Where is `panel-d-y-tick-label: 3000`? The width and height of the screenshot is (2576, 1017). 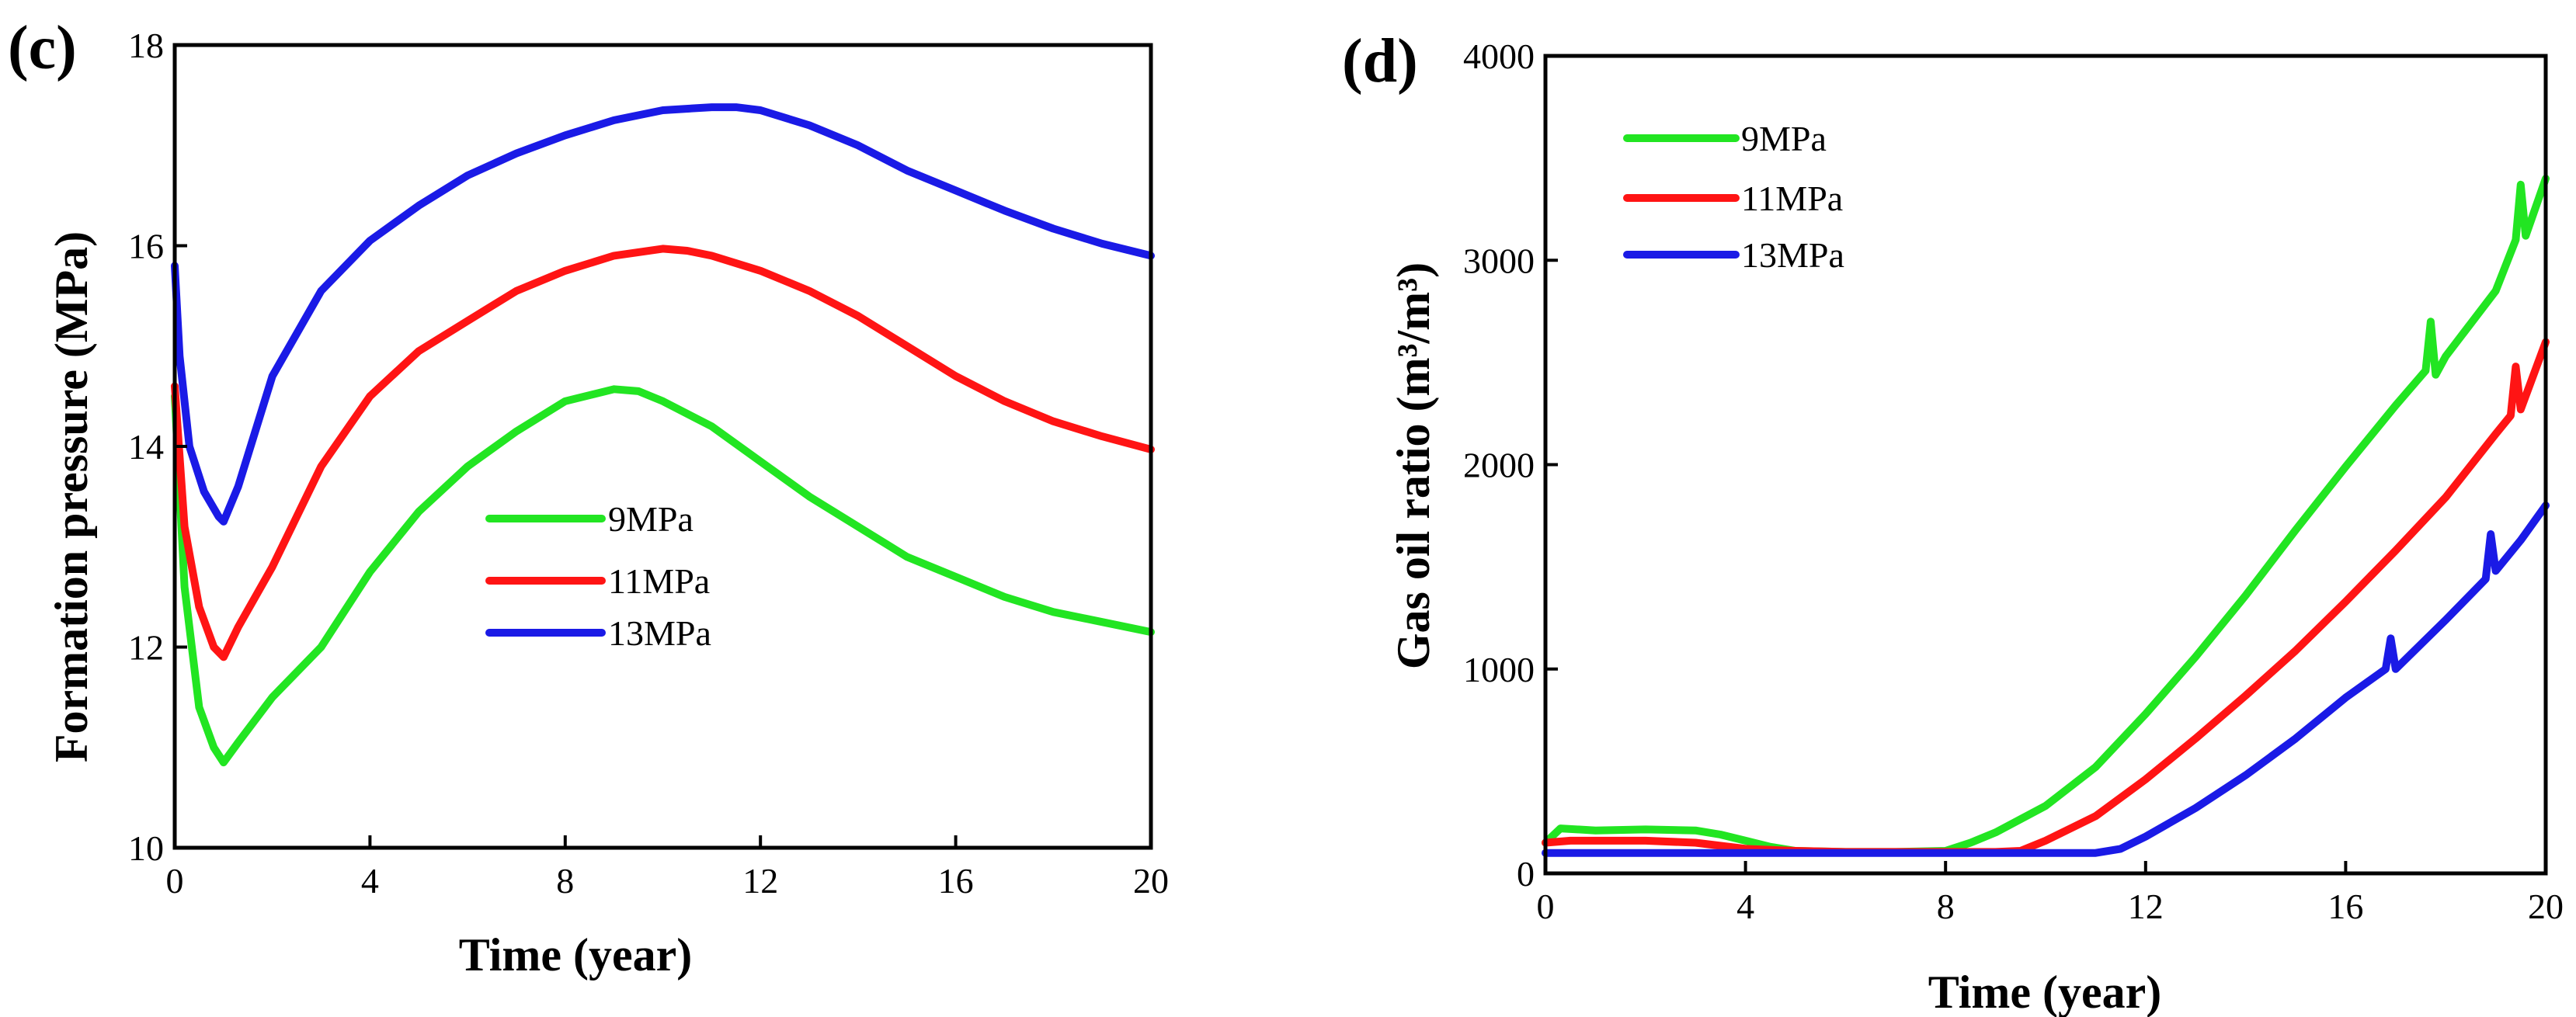 panel-d-y-tick-label: 3000 is located at coordinates (1499, 260).